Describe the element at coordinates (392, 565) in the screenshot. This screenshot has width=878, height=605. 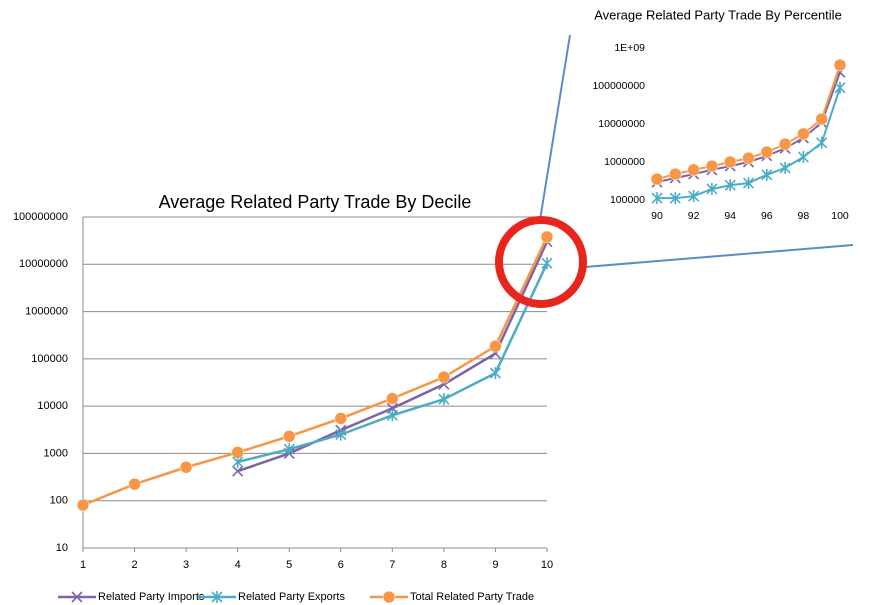
I see `x-tick-label: 7` at that location.